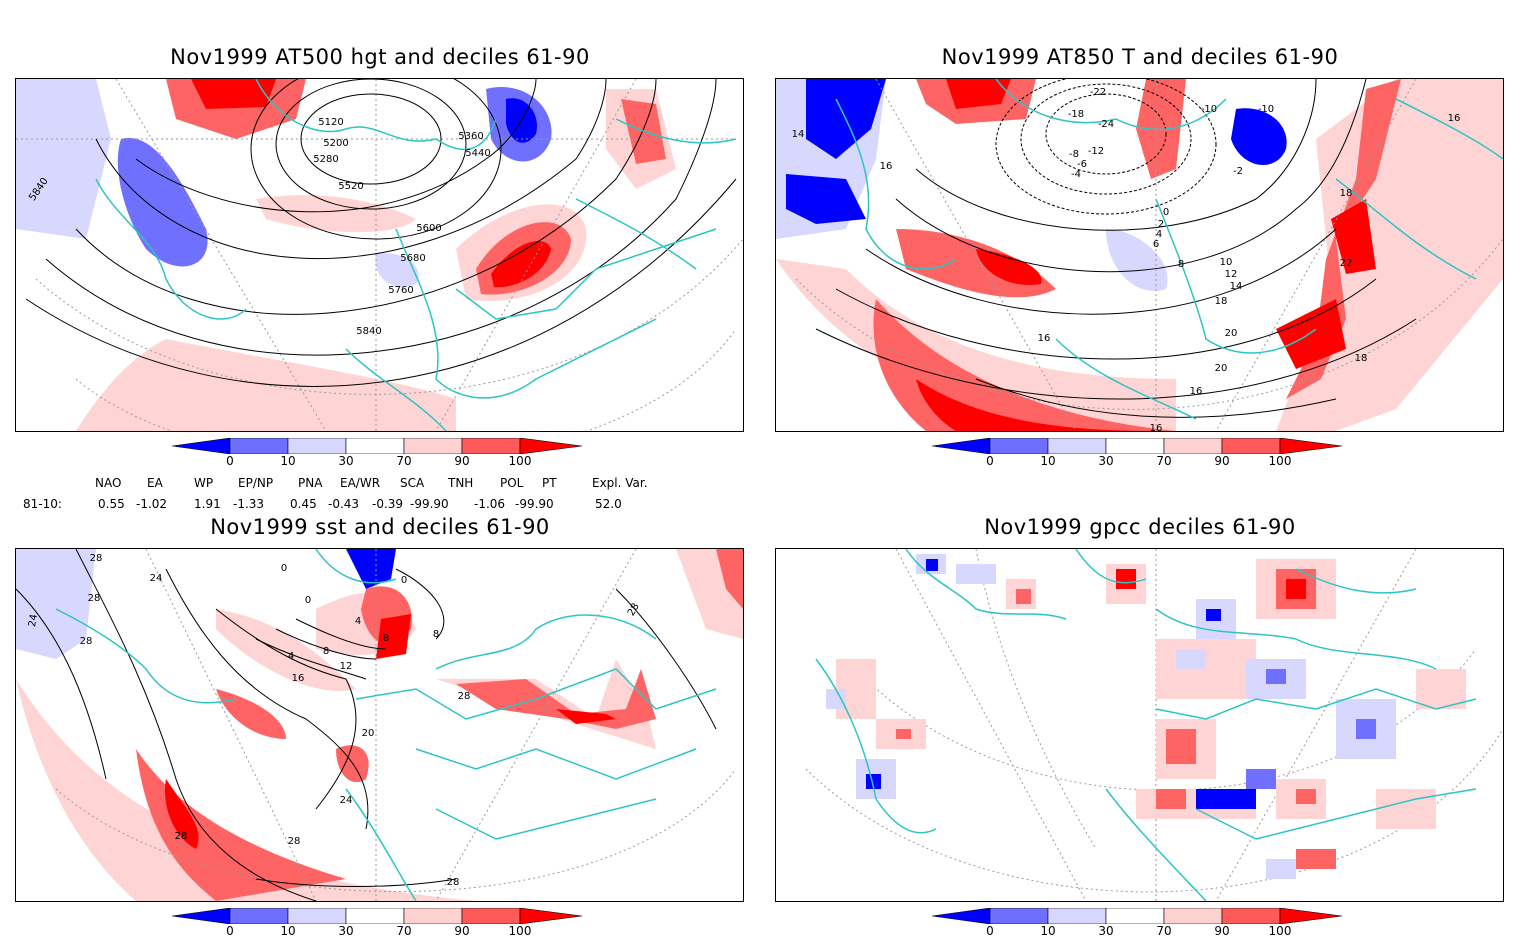 The image size is (1520, 948). What do you see at coordinates (608, 504) in the screenshot?
I see `index-value-expl-var: 52.0` at bounding box center [608, 504].